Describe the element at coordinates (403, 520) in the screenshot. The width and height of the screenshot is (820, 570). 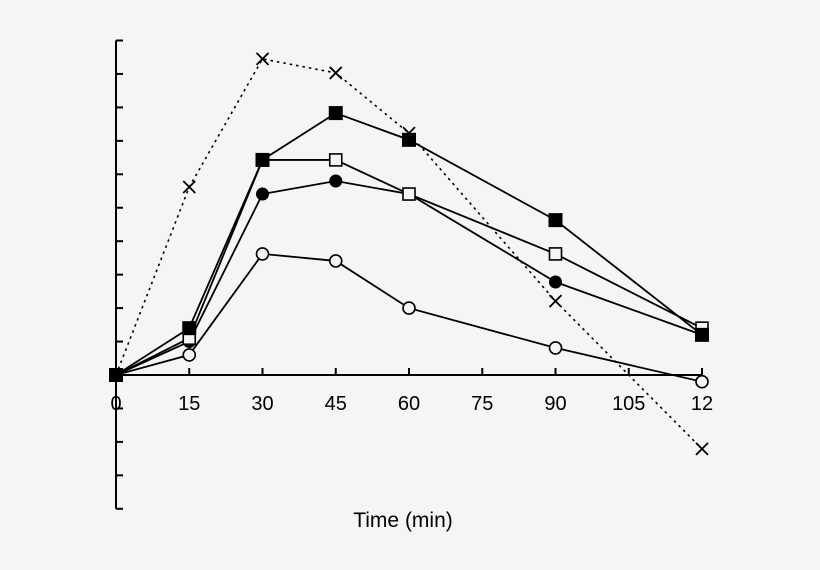
I see `x-axis-label: Time (min)` at that location.